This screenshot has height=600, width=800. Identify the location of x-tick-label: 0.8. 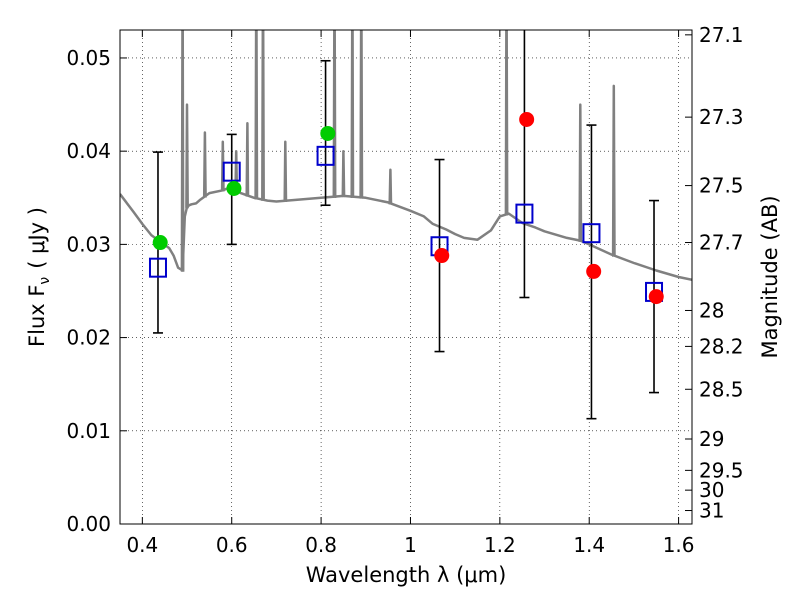
(321, 545).